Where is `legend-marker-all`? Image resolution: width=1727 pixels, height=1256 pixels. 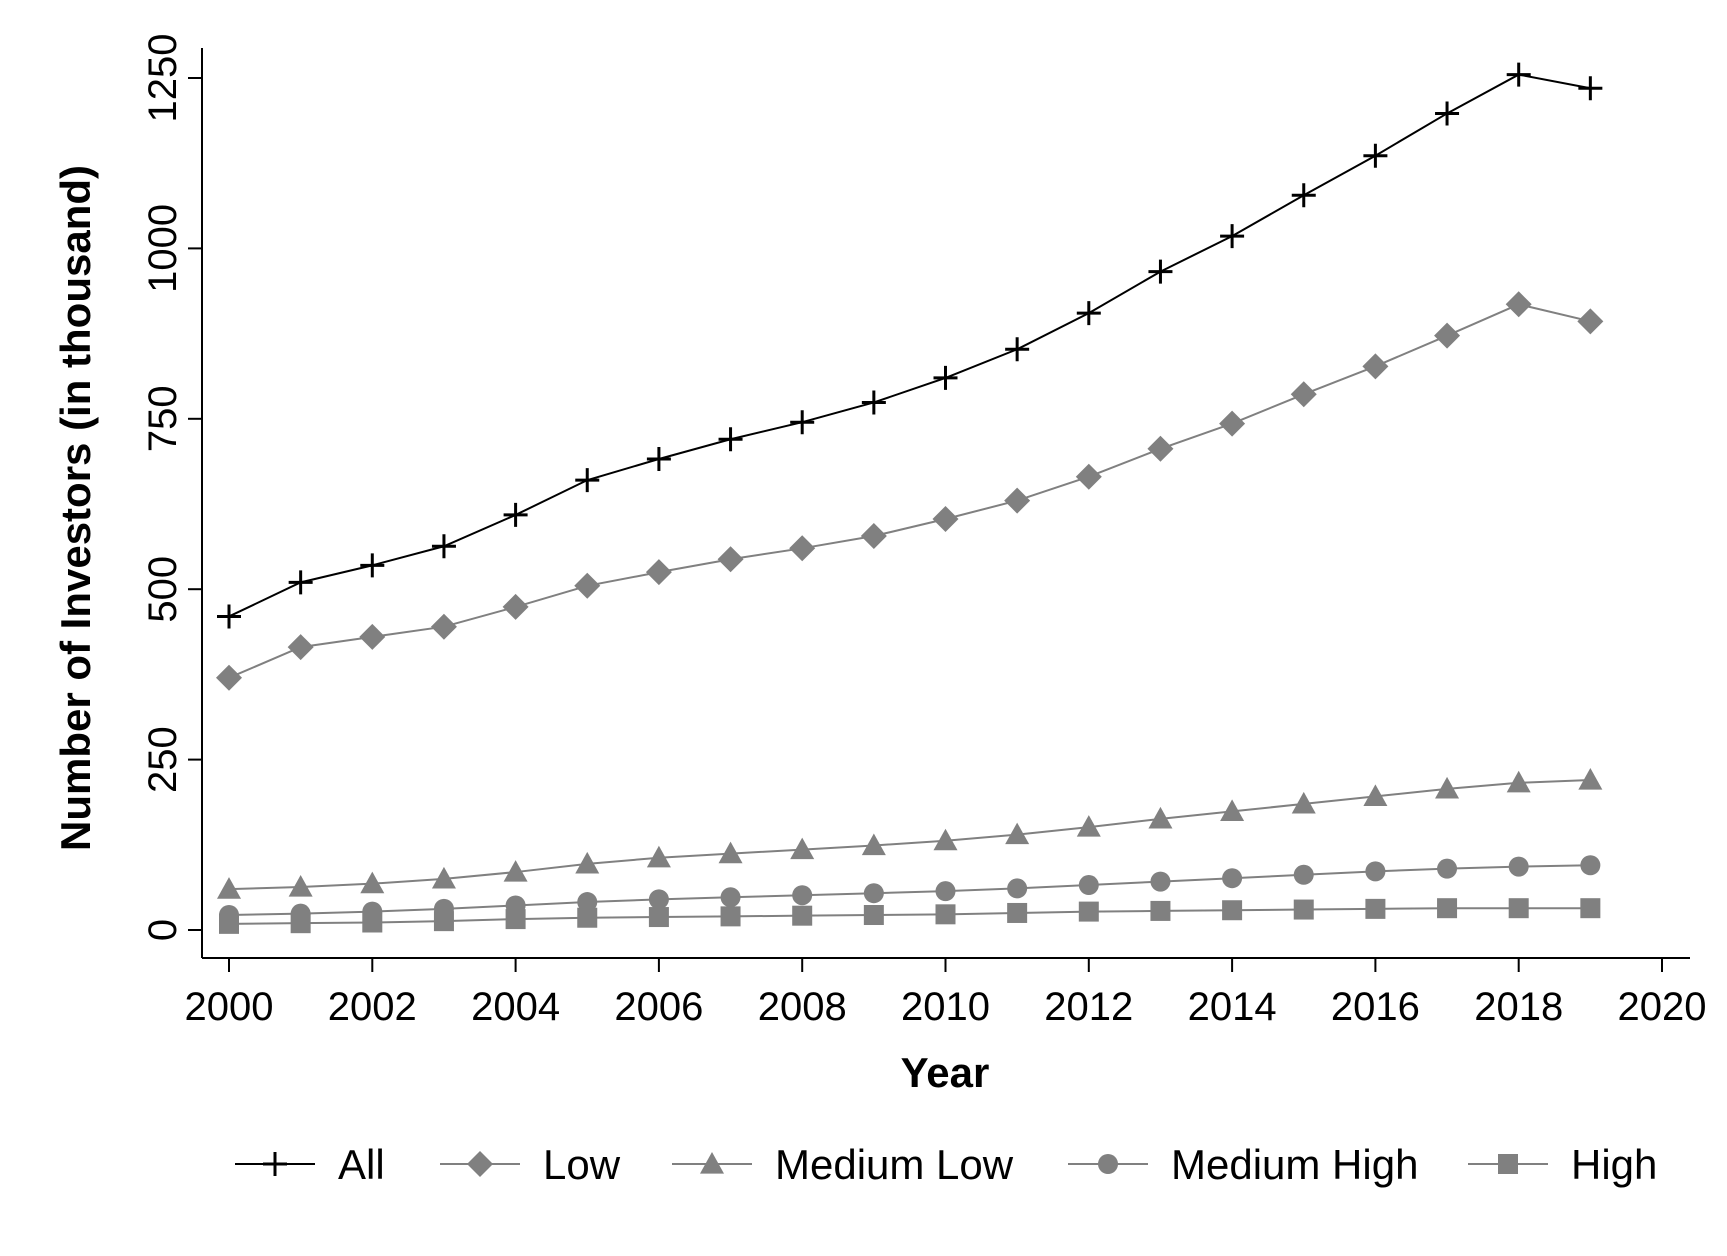
legend-marker-all is located at coordinates (275, 1164).